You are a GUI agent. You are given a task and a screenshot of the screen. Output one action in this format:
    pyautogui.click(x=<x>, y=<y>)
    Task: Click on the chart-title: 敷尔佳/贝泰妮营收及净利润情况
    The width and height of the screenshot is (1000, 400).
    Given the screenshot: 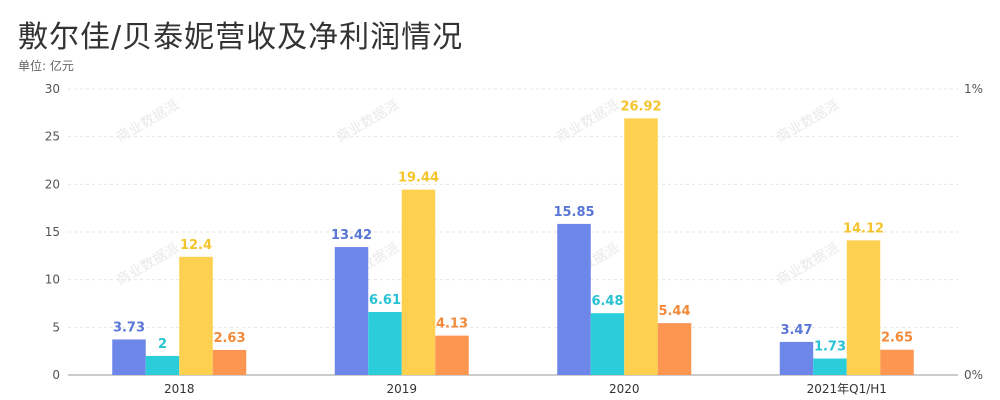 What is the action you would take?
    pyautogui.click(x=241, y=37)
    